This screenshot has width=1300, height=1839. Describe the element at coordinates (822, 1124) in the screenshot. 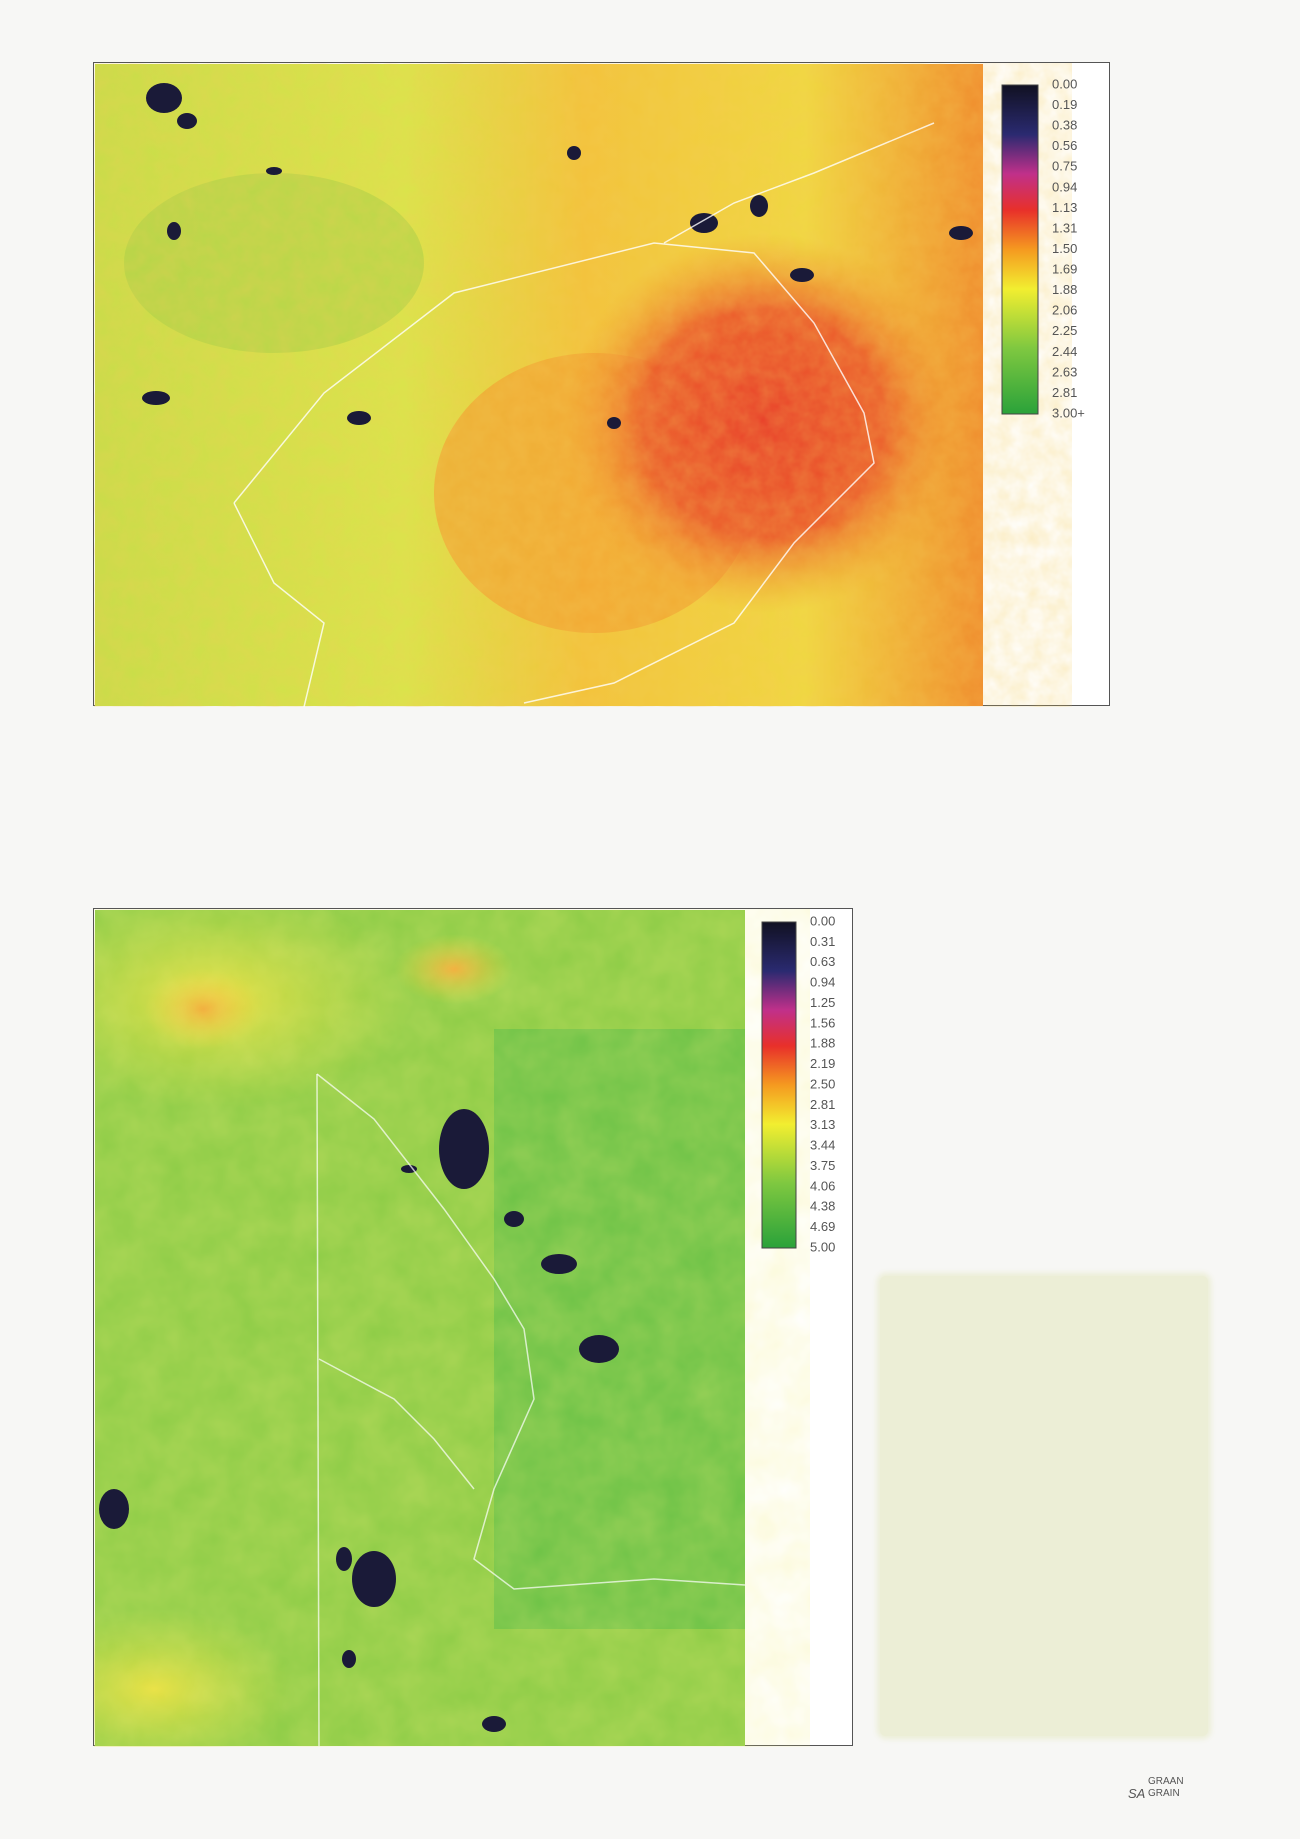

I see `legend-label: 3.13` at that location.